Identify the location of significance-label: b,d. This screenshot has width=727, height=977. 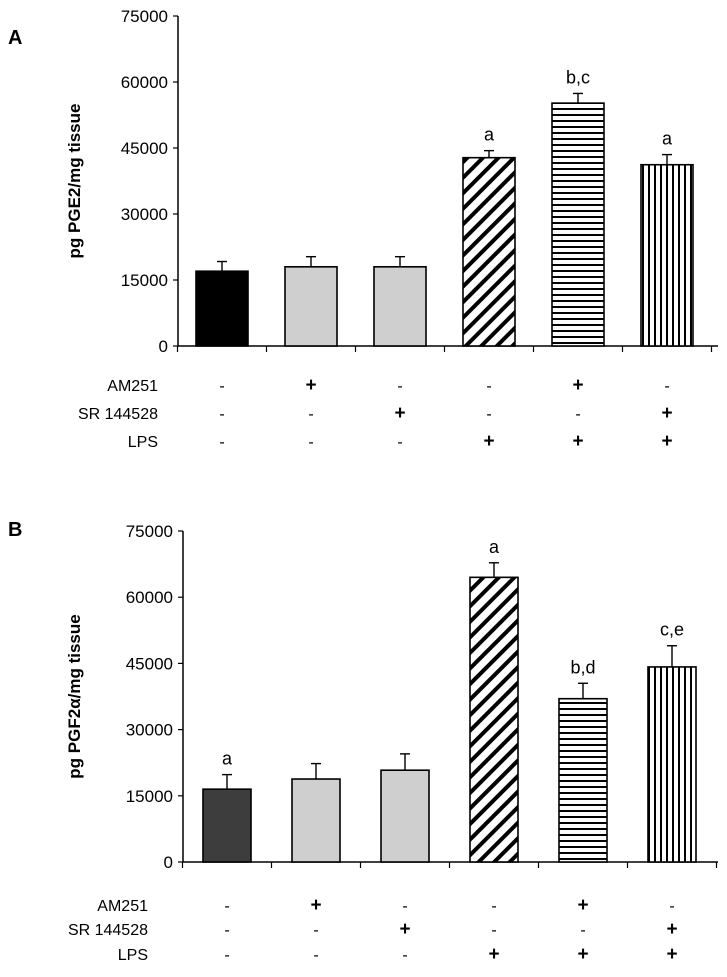
(582, 667).